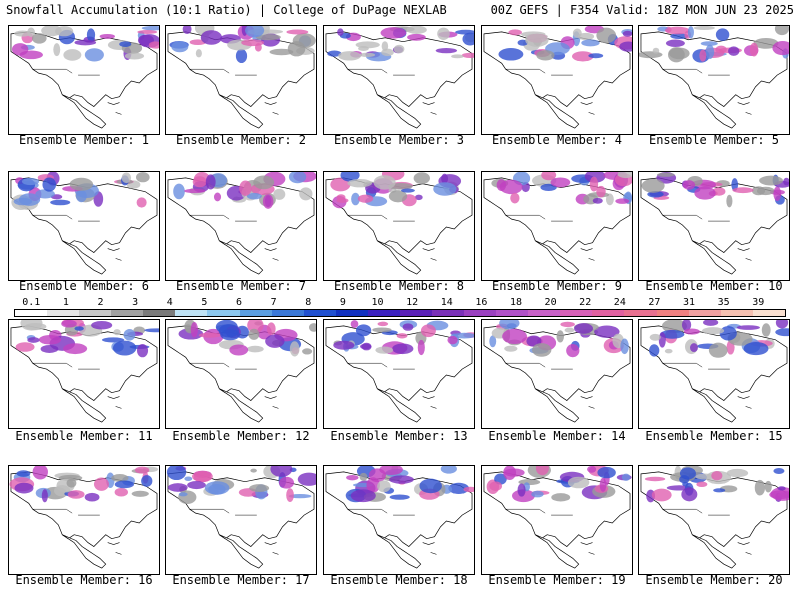 The image size is (800, 600). What do you see at coordinates (273, 302) in the screenshot?
I see `colorbar-tick-label: 7` at bounding box center [273, 302].